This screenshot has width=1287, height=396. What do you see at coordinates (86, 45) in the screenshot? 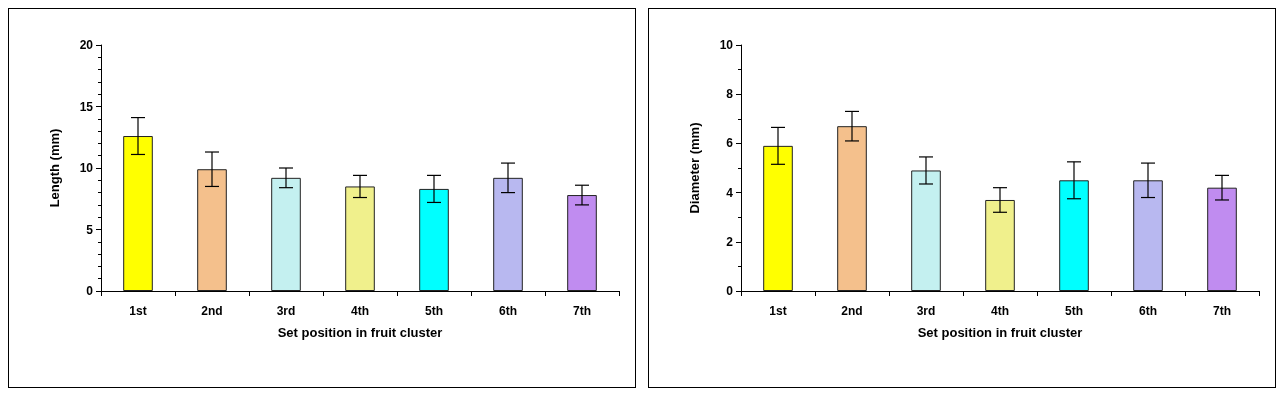
I see `y-tick-label: 20` at bounding box center [86, 45].